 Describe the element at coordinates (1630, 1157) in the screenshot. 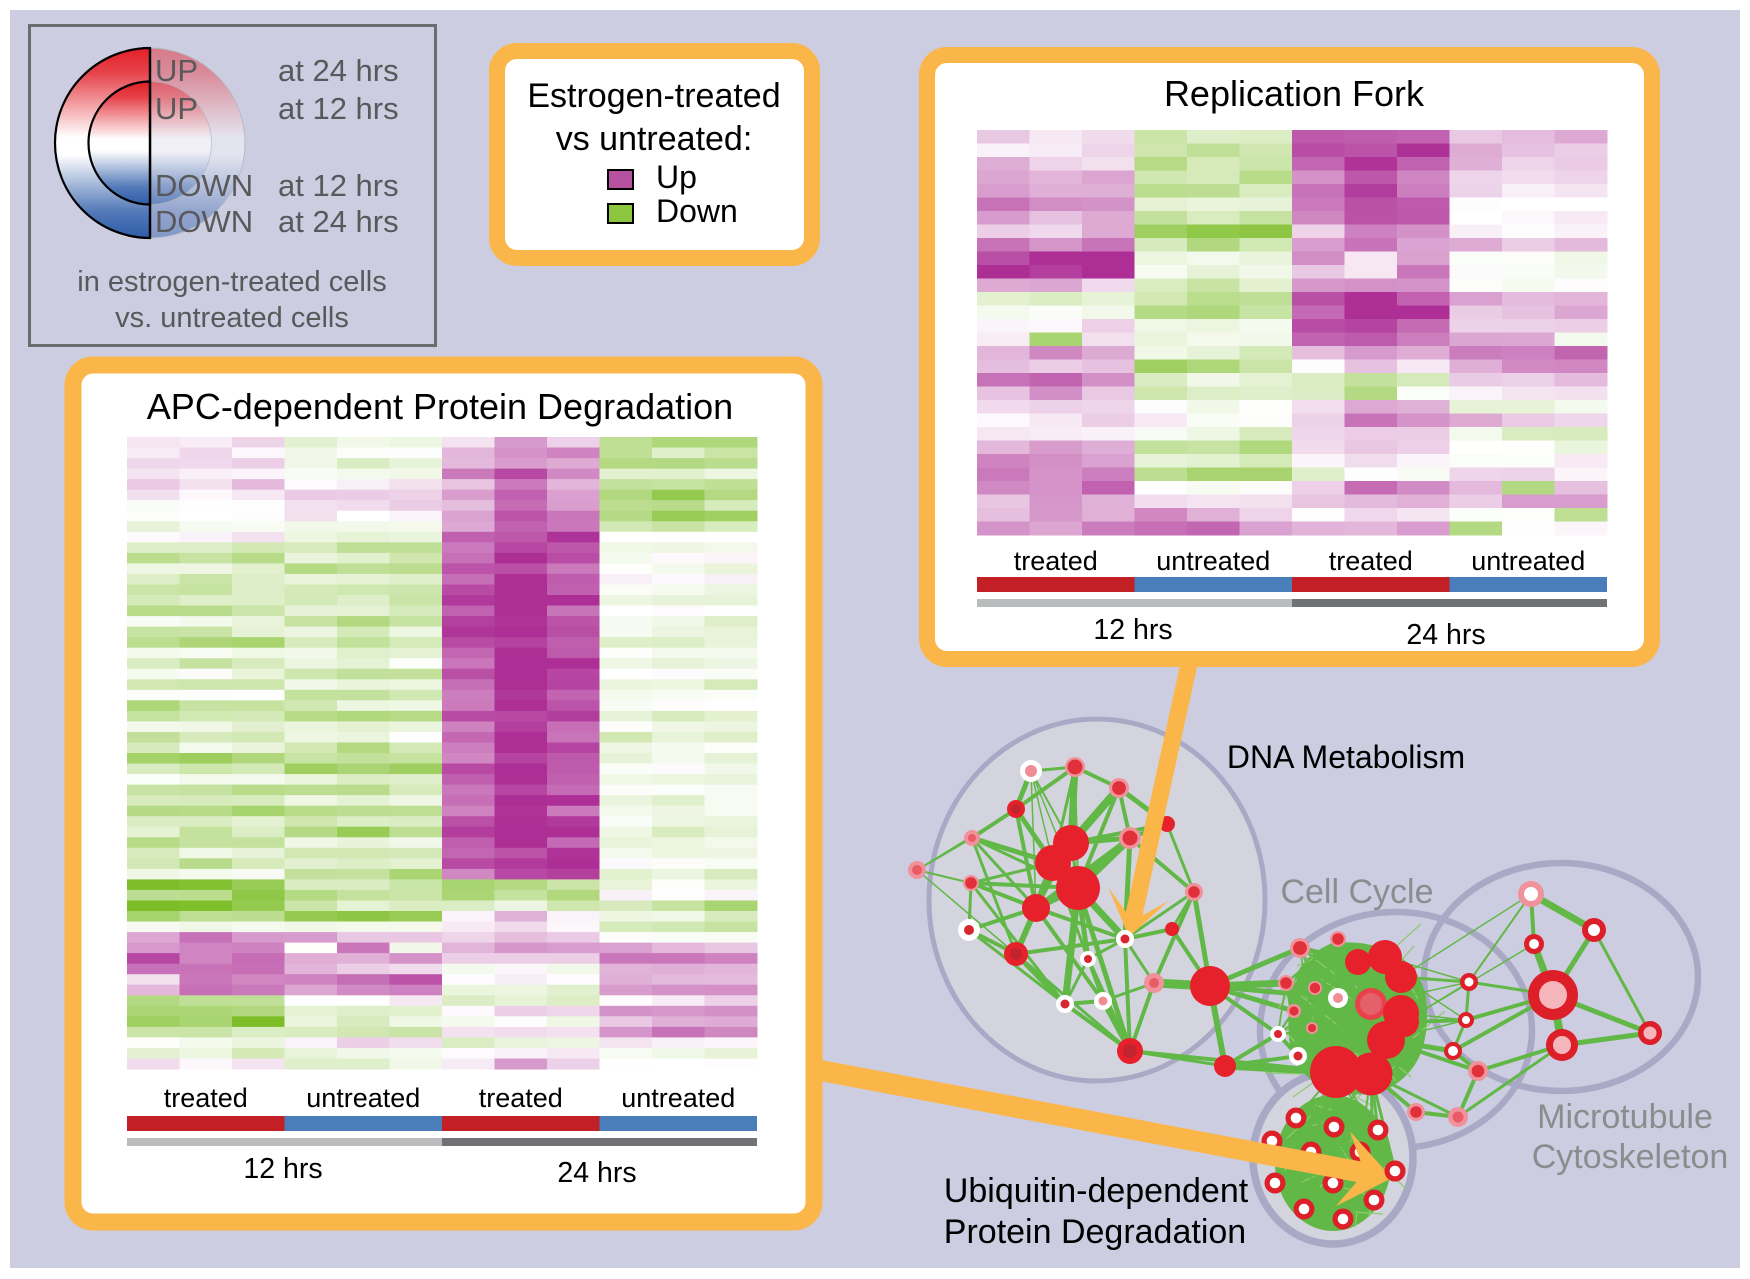

I see `svg-text: Cytoskeleton` at that location.